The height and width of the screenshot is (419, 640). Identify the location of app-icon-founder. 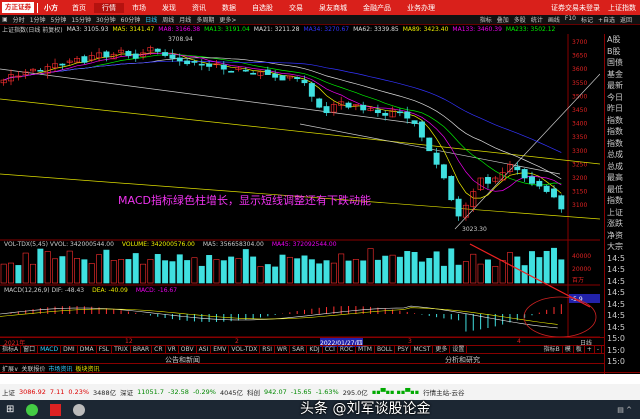
(56, 409).